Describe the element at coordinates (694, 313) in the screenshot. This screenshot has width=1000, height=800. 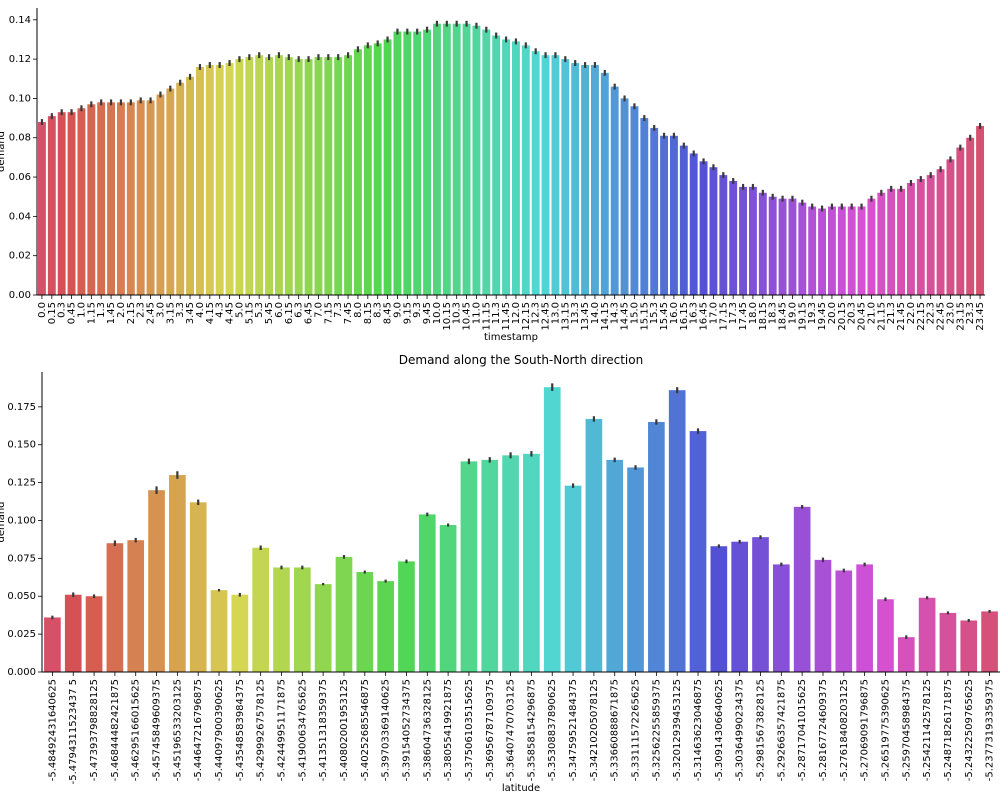
I see `x-tick-label: 16.3` at that location.